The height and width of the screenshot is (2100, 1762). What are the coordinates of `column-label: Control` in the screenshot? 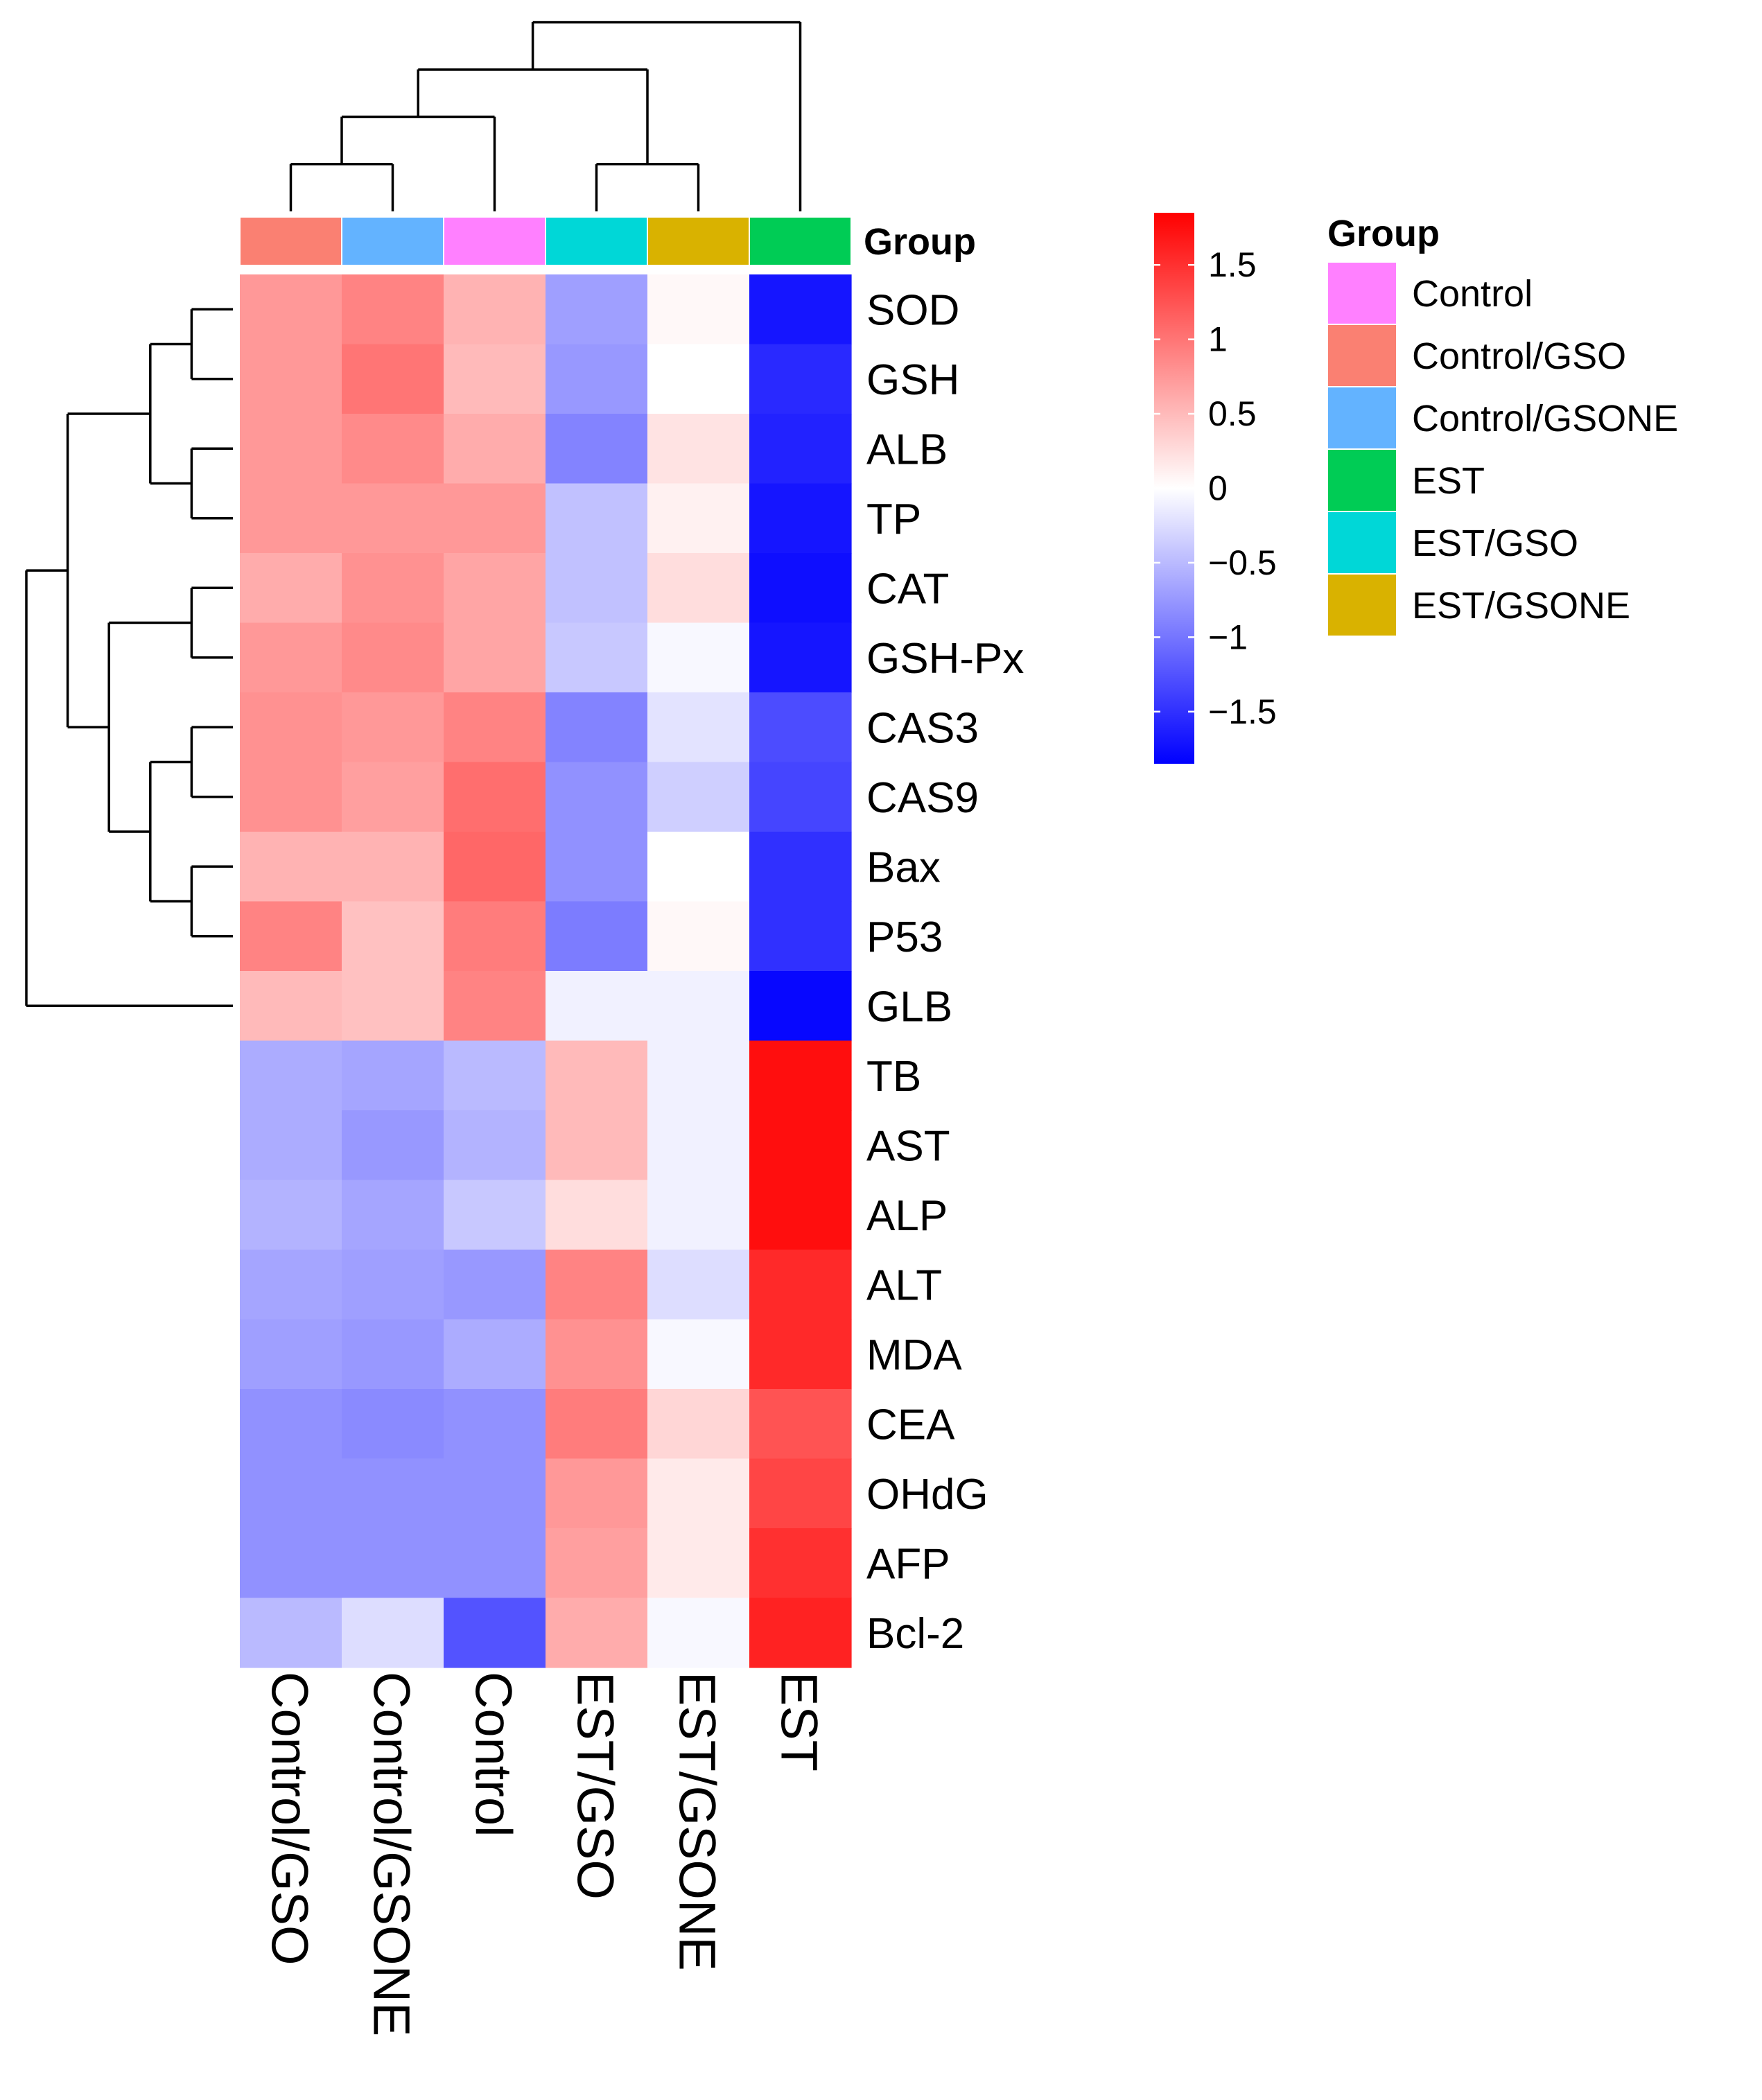 It's located at (494, 1754).